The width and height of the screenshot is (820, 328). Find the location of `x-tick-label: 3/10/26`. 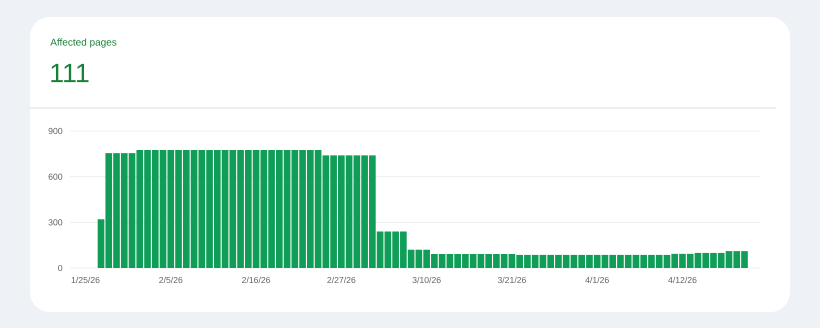

x-tick-label: 3/10/26 is located at coordinates (426, 280).